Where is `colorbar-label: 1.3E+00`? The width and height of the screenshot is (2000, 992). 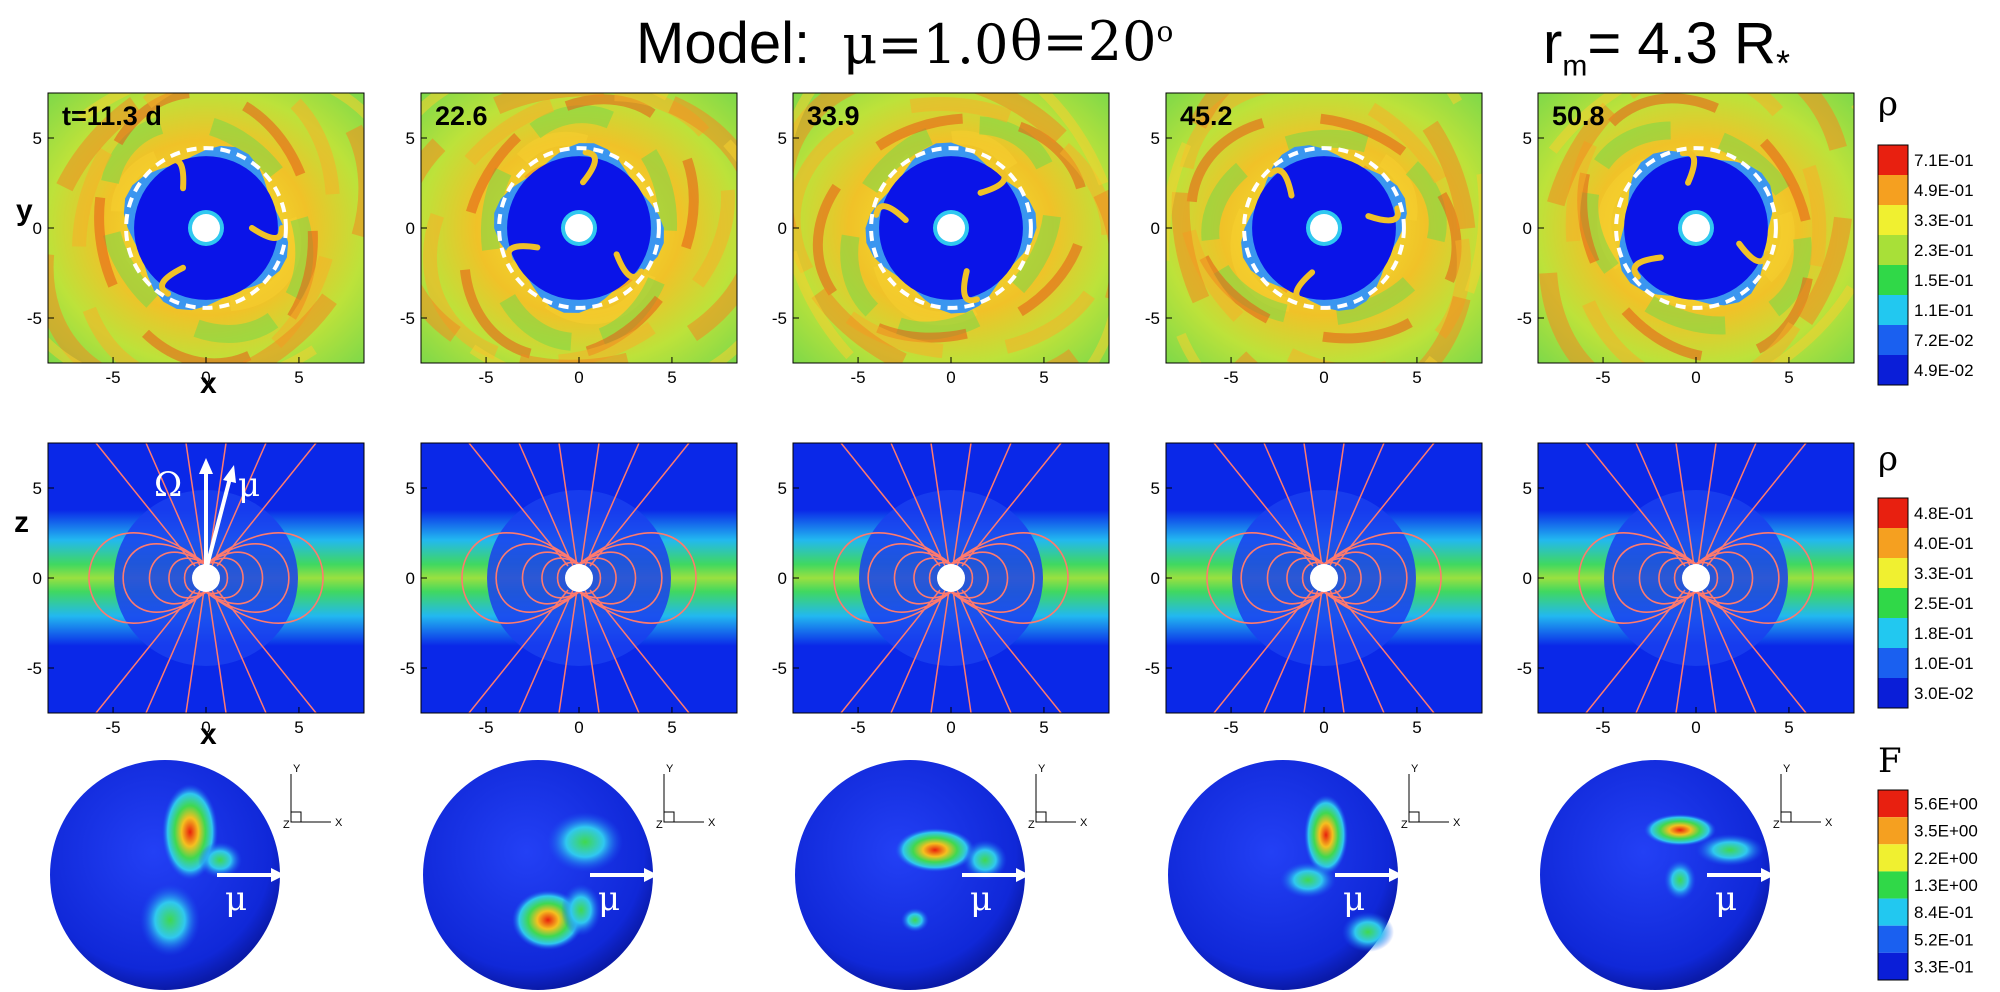
colorbar-label: 1.3E+00 is located at coordinates (1946, 885).